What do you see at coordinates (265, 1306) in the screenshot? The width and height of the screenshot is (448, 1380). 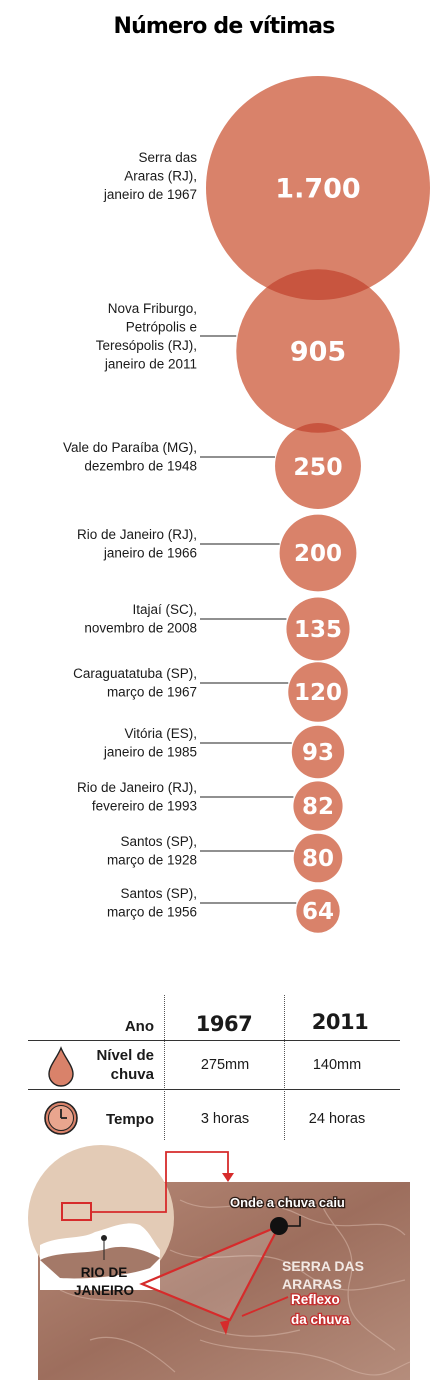 I see `reflex-leader-line` at bounding box center [265, 1306].